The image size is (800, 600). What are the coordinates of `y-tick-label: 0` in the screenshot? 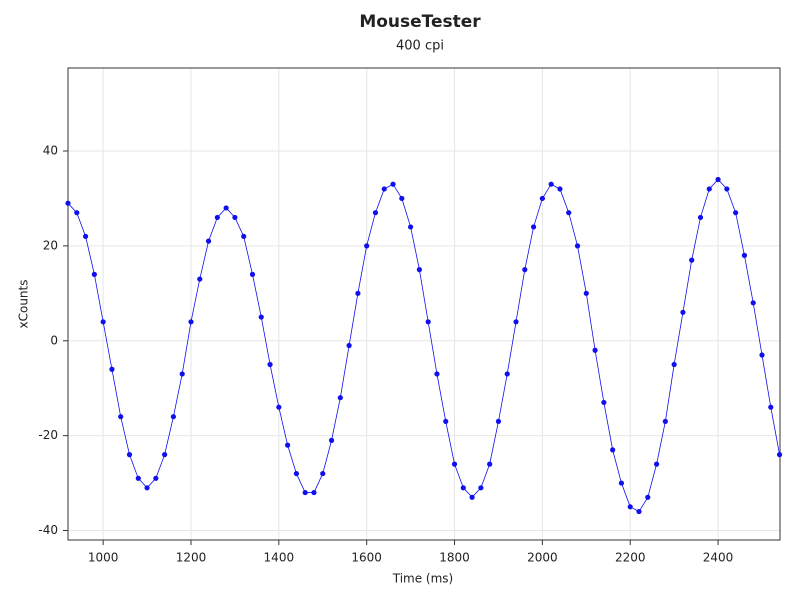 It's located at (54, 340).